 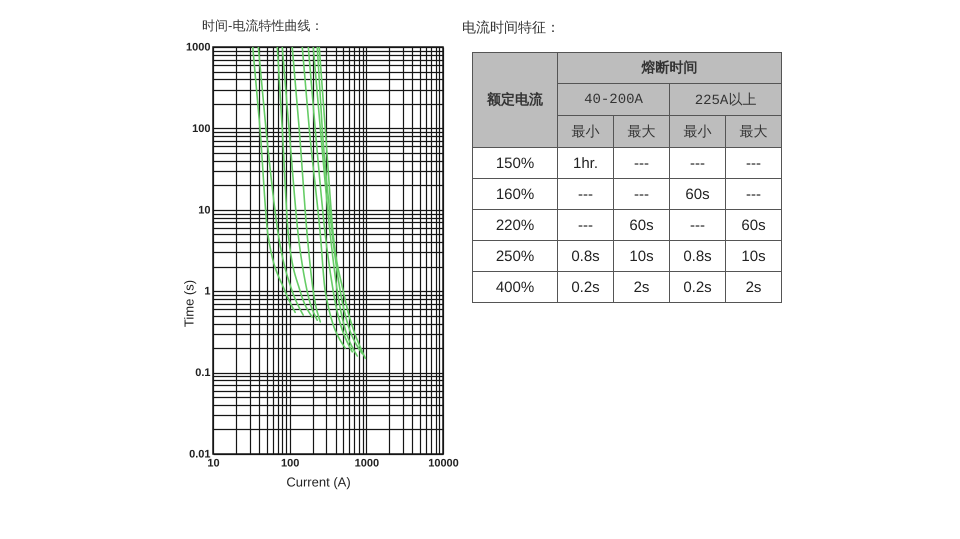 What do you see at coordinates (443, 464) in the screenshot?
I see `x-tick-label: 10000` at bounding box center [443, 464].